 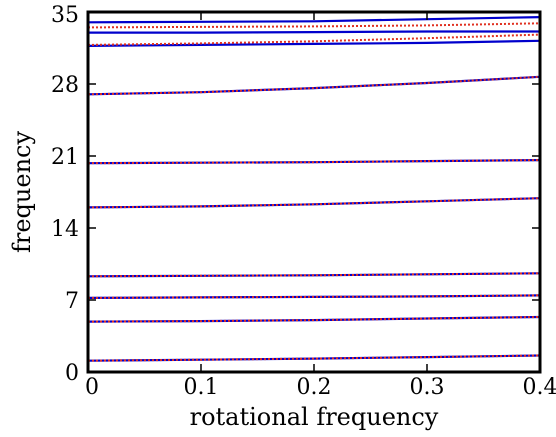 I want to click on y-tick-label-3: 21, so click(x=65, y=157).